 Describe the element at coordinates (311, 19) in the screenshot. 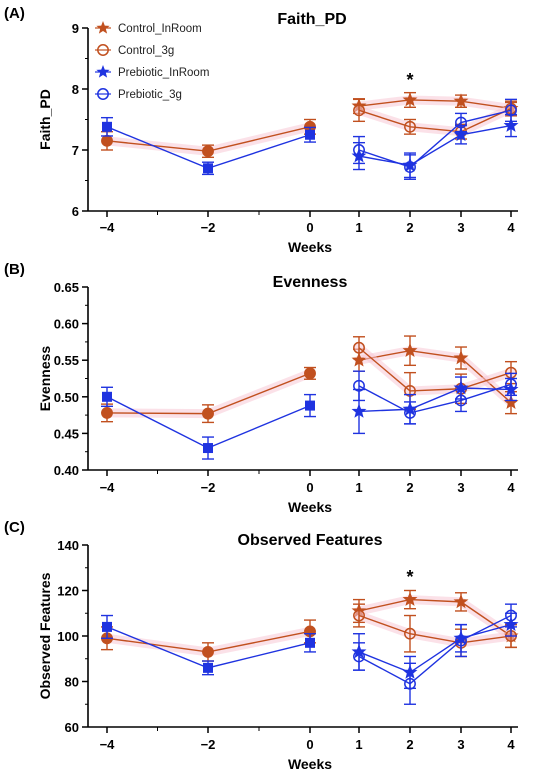

I see `chart-title: Faith_PD` at that location.